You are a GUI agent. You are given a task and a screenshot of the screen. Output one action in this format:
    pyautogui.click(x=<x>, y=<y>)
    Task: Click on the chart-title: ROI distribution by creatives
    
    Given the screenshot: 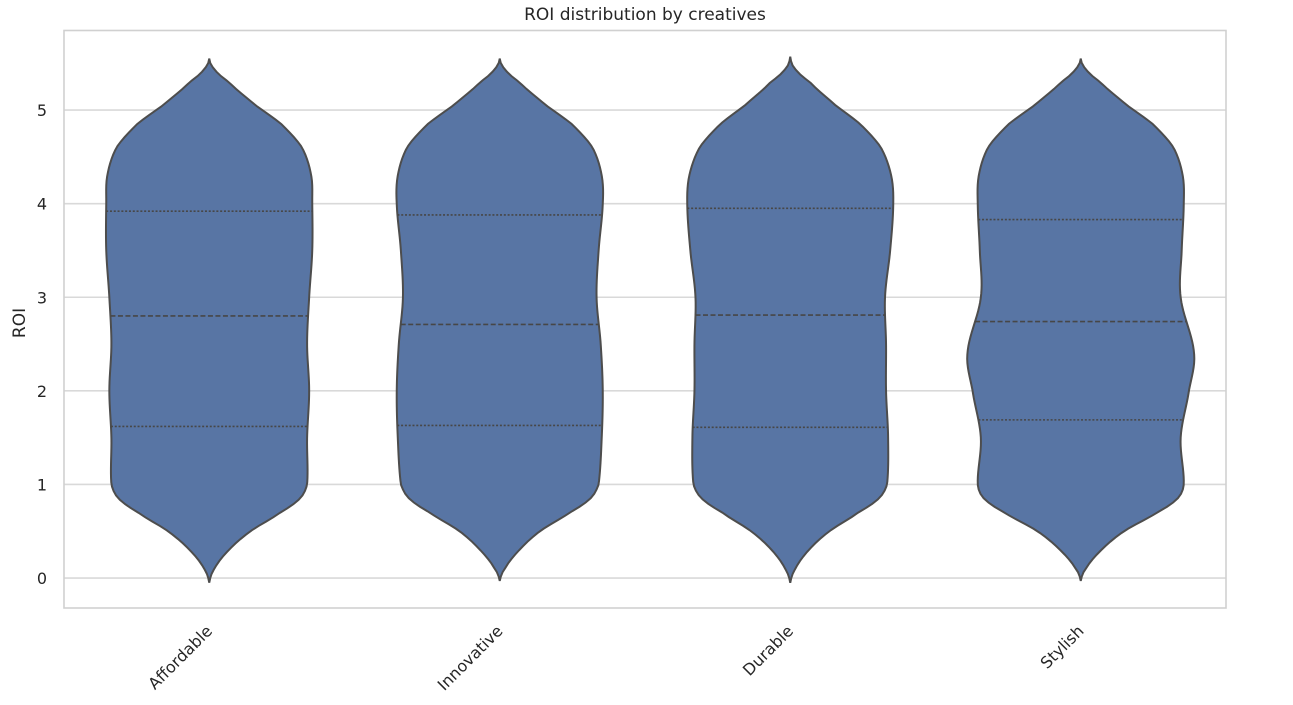 What is the action you would take?
    pyautogui.click(x=645, y=15)
    